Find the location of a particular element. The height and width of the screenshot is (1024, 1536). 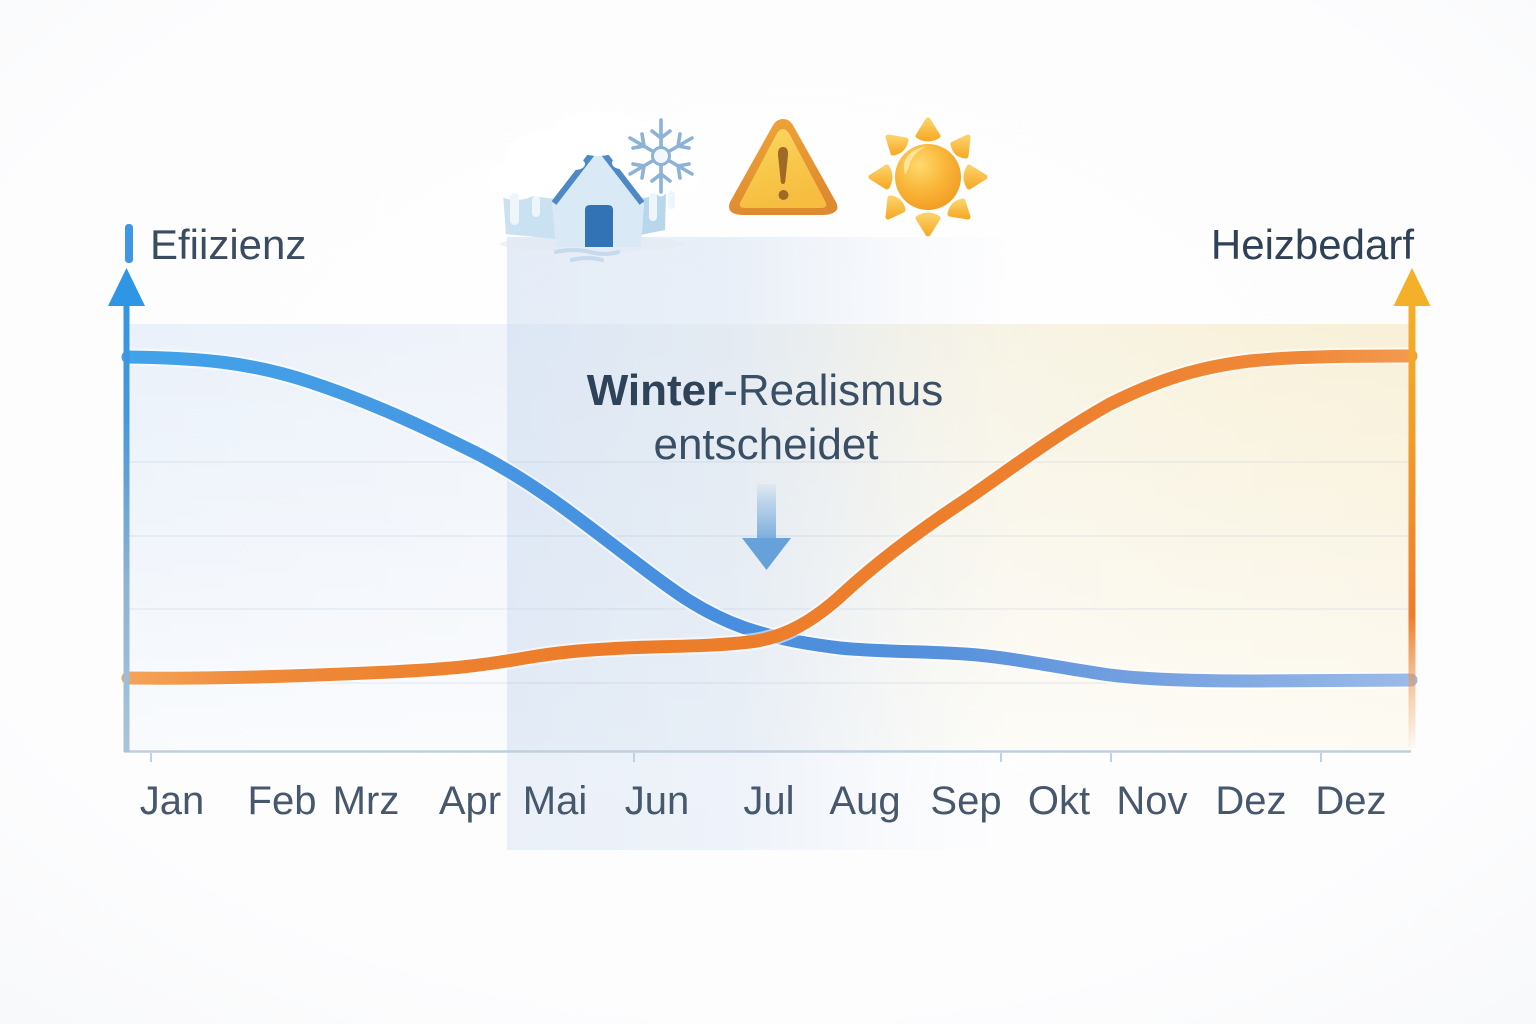

svg-text: Jul is located at coordinates (768, 801).